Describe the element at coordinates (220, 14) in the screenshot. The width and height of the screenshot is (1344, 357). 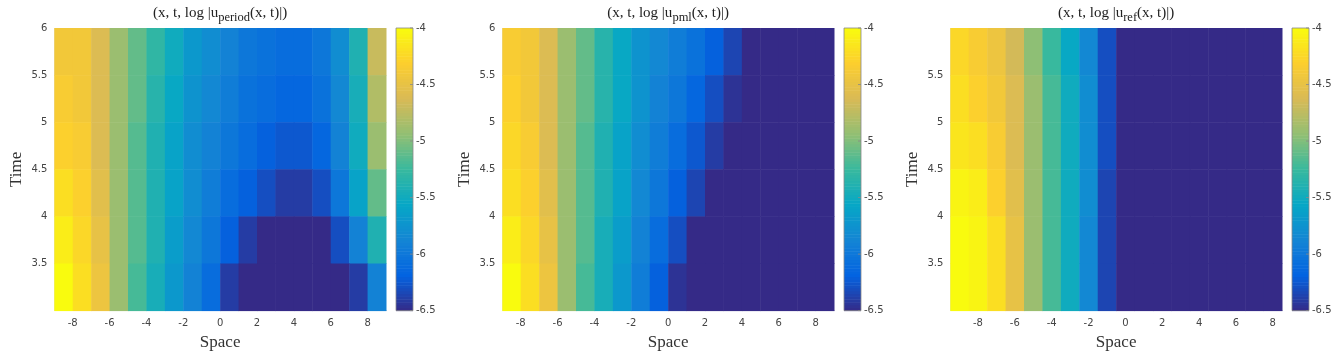
I see `chart-title: (x, t, log |u$_{period}$(x, t)|)` at that location.